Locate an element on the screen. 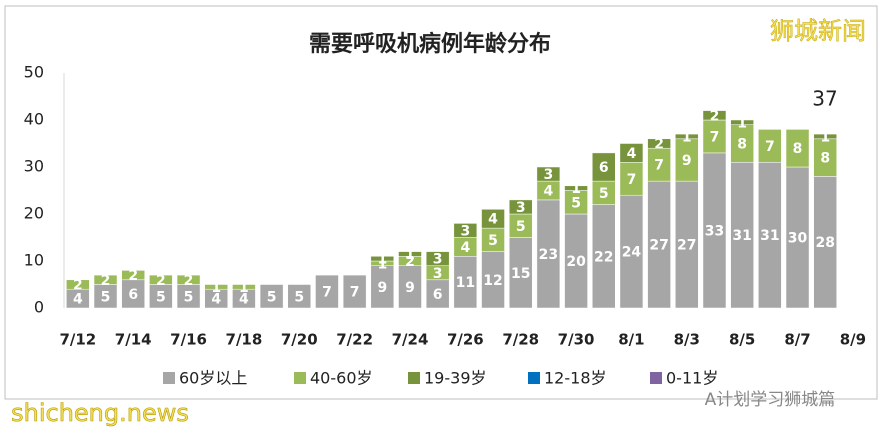 Image resolution: width=883 pixels, height=435 pixels. x-tick-label: 7/16 is located at coordinates (188, 340).